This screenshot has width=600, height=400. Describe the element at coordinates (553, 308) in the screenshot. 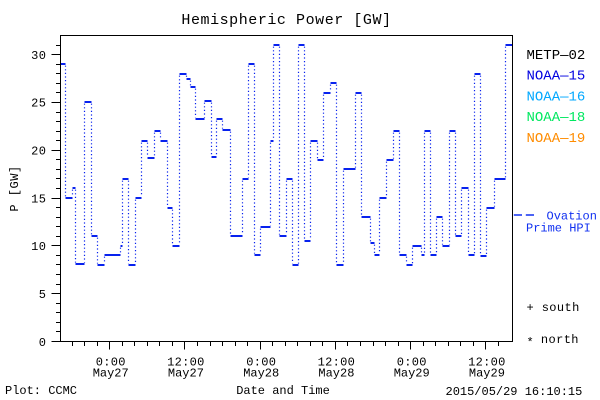

I see `svg-text: + south` at that location.